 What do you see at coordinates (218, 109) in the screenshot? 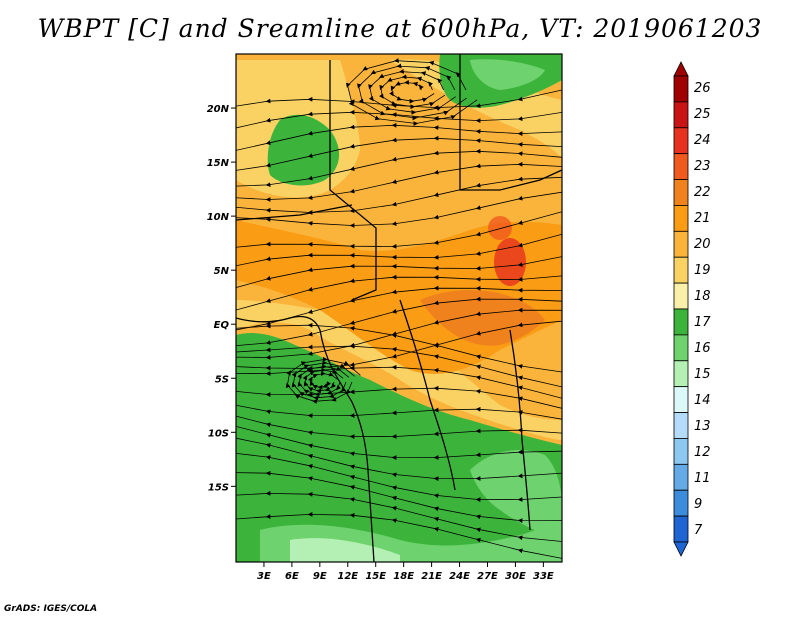
I see `lat-tick-label: 20N` at bounding box center [218, 109].